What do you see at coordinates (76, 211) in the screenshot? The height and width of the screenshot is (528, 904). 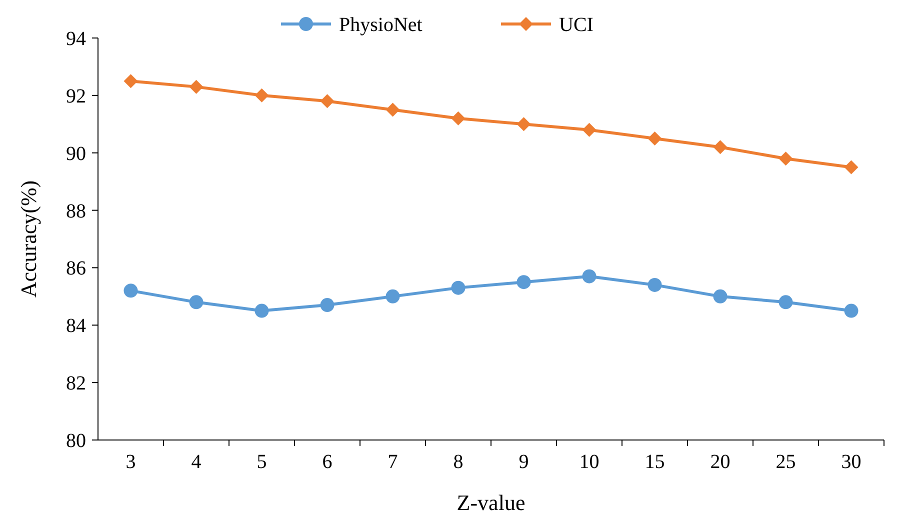 I see `y-tick-label: 88` at bounding box center [76, 211].